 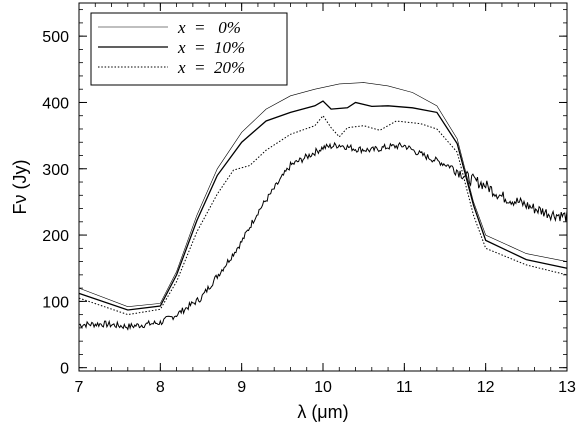 I want to click on y-tick-label: 100, so click(x=55, y=302).